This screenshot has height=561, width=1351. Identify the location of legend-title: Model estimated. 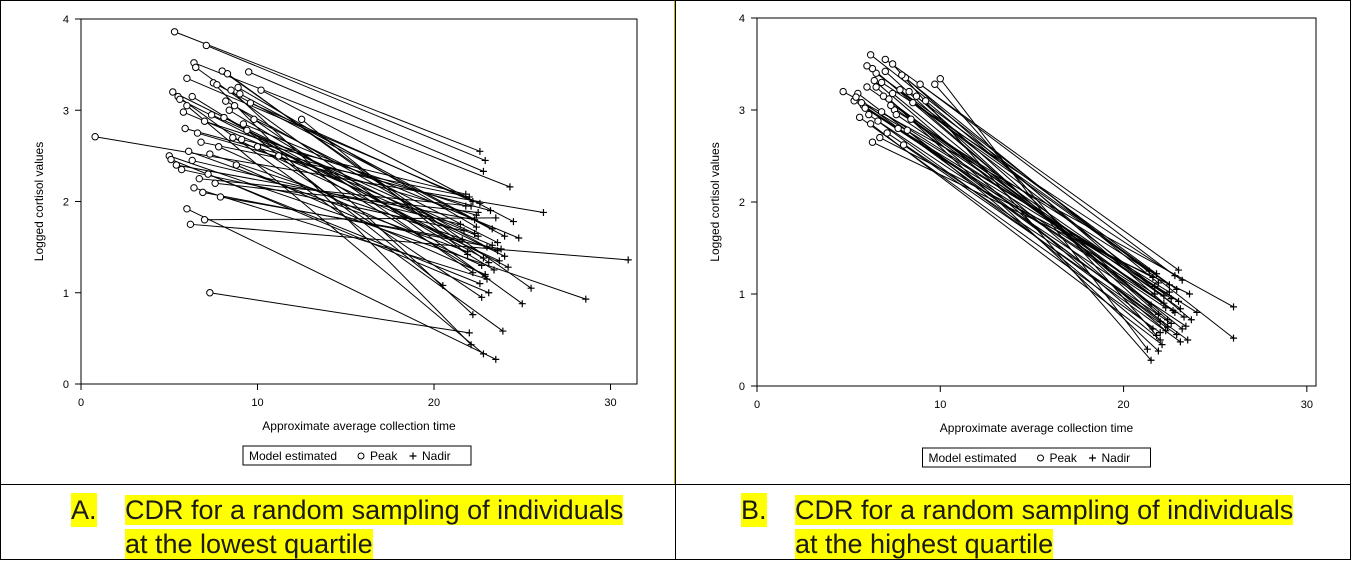
(293, 456).